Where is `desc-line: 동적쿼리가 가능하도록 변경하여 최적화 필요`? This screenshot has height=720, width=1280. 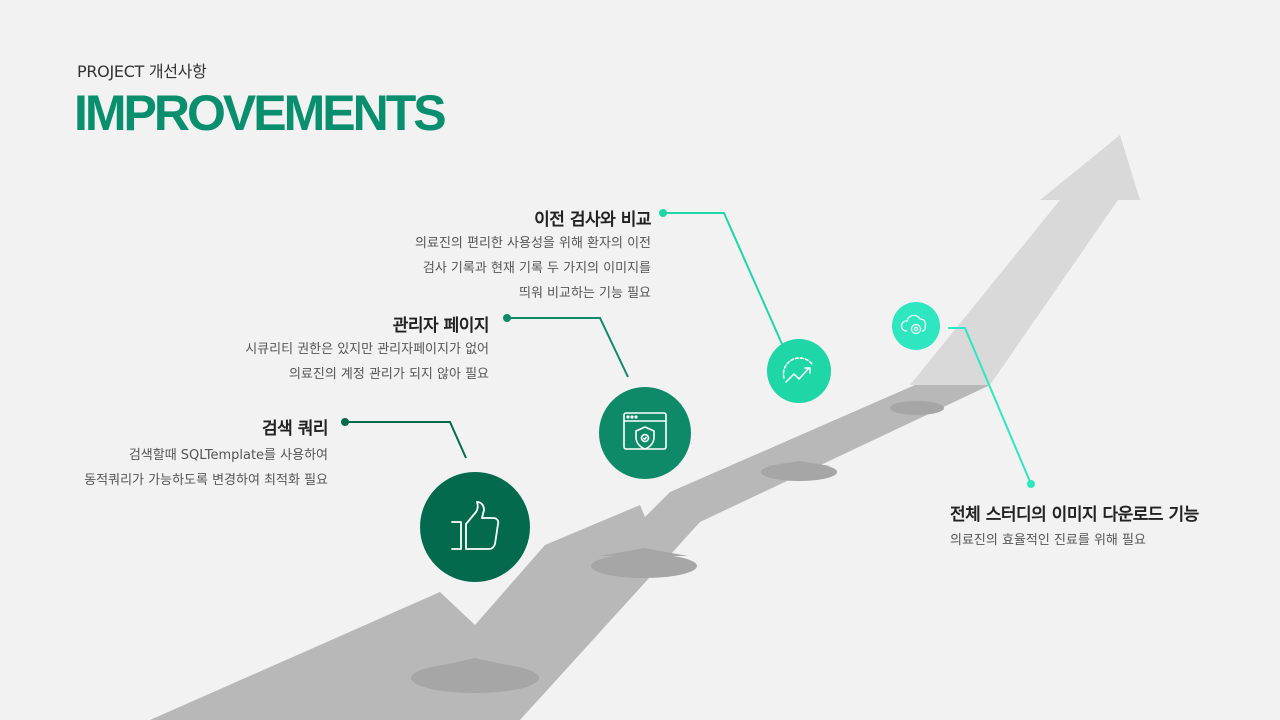
desc-line: 동적쿼리가 가능하도록 변경하여 최적화 필요 is located at coordinates (206, 480).